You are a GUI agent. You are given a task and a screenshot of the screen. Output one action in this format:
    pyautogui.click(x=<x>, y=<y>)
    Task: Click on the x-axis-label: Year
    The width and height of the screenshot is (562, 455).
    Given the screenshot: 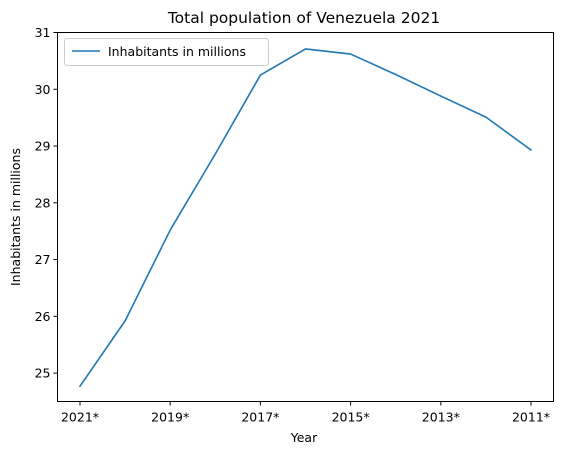 What is the action you would take?
    pyautogui.click(x=304, y=437)
    